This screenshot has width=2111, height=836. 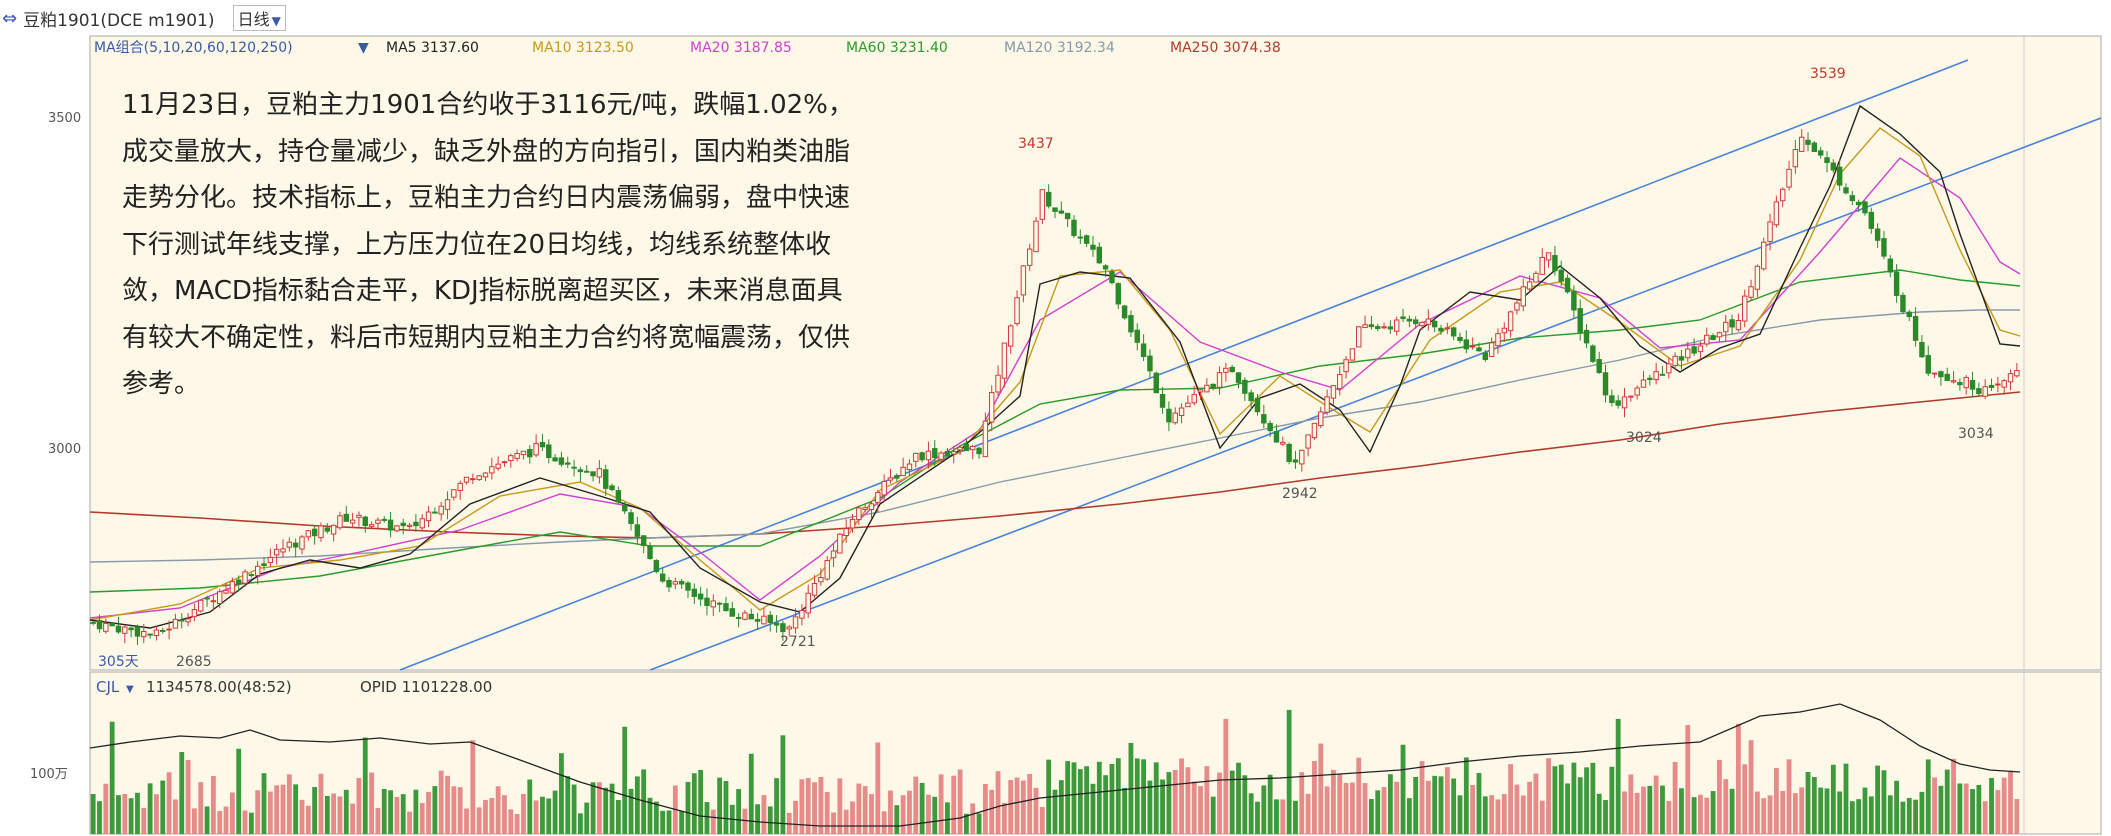 I want to click on symbol-label: 豆粕1901(DCE m1901), so click(x=119, y=20).